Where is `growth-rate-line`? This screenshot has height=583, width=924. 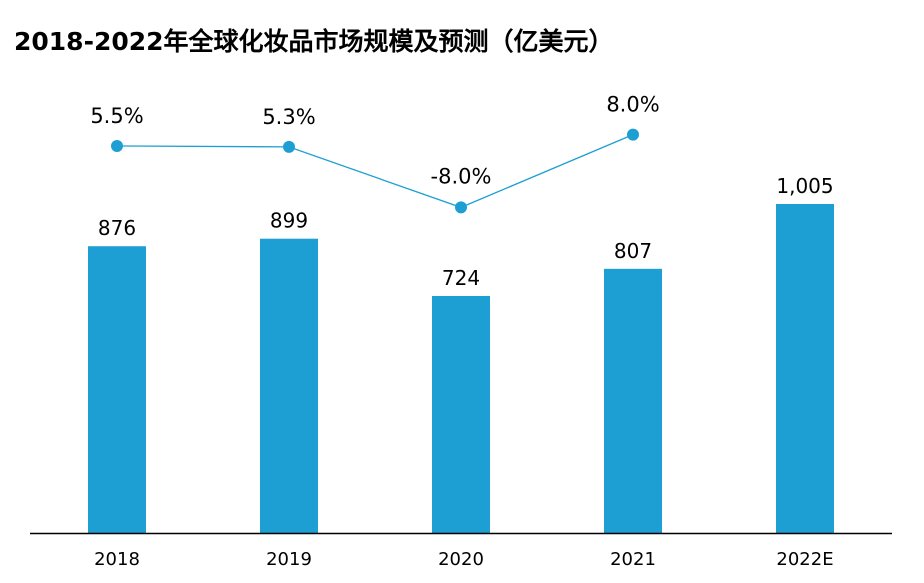 growth-rate-line is located at coordinates (375, 171).